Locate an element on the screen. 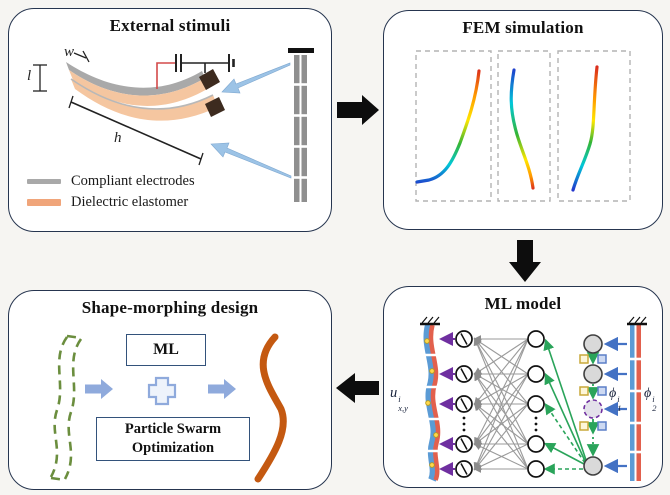  ml-model-graphic is located at coordinates (533, 399).